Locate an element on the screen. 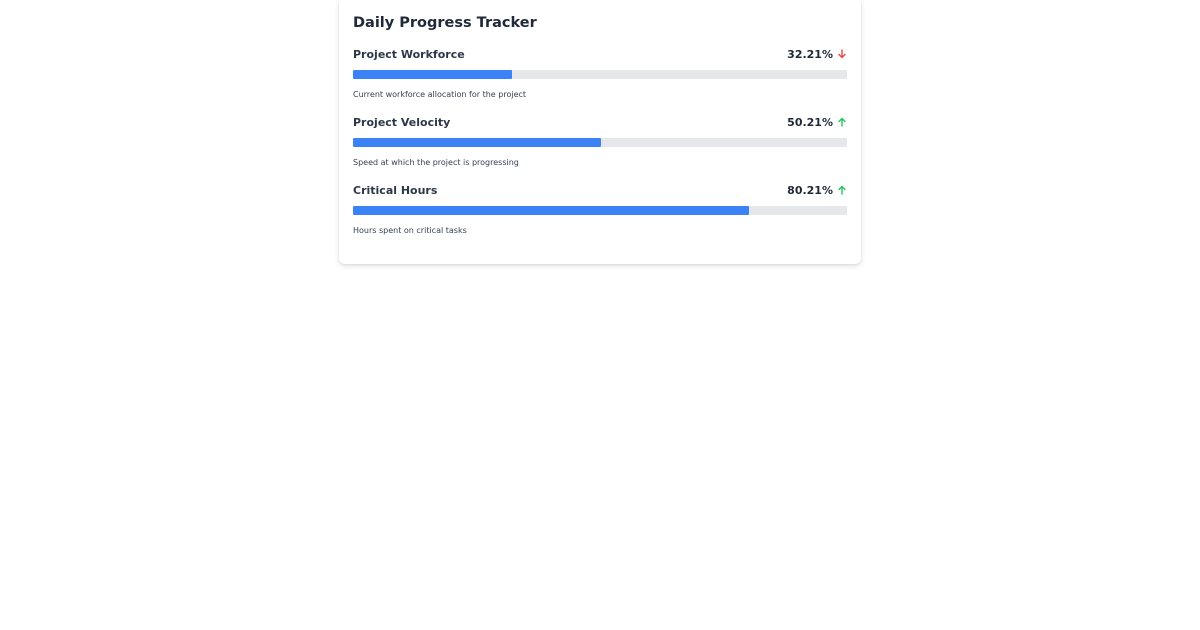  metric-value: 80.21% is located at coordinates (810, 190).